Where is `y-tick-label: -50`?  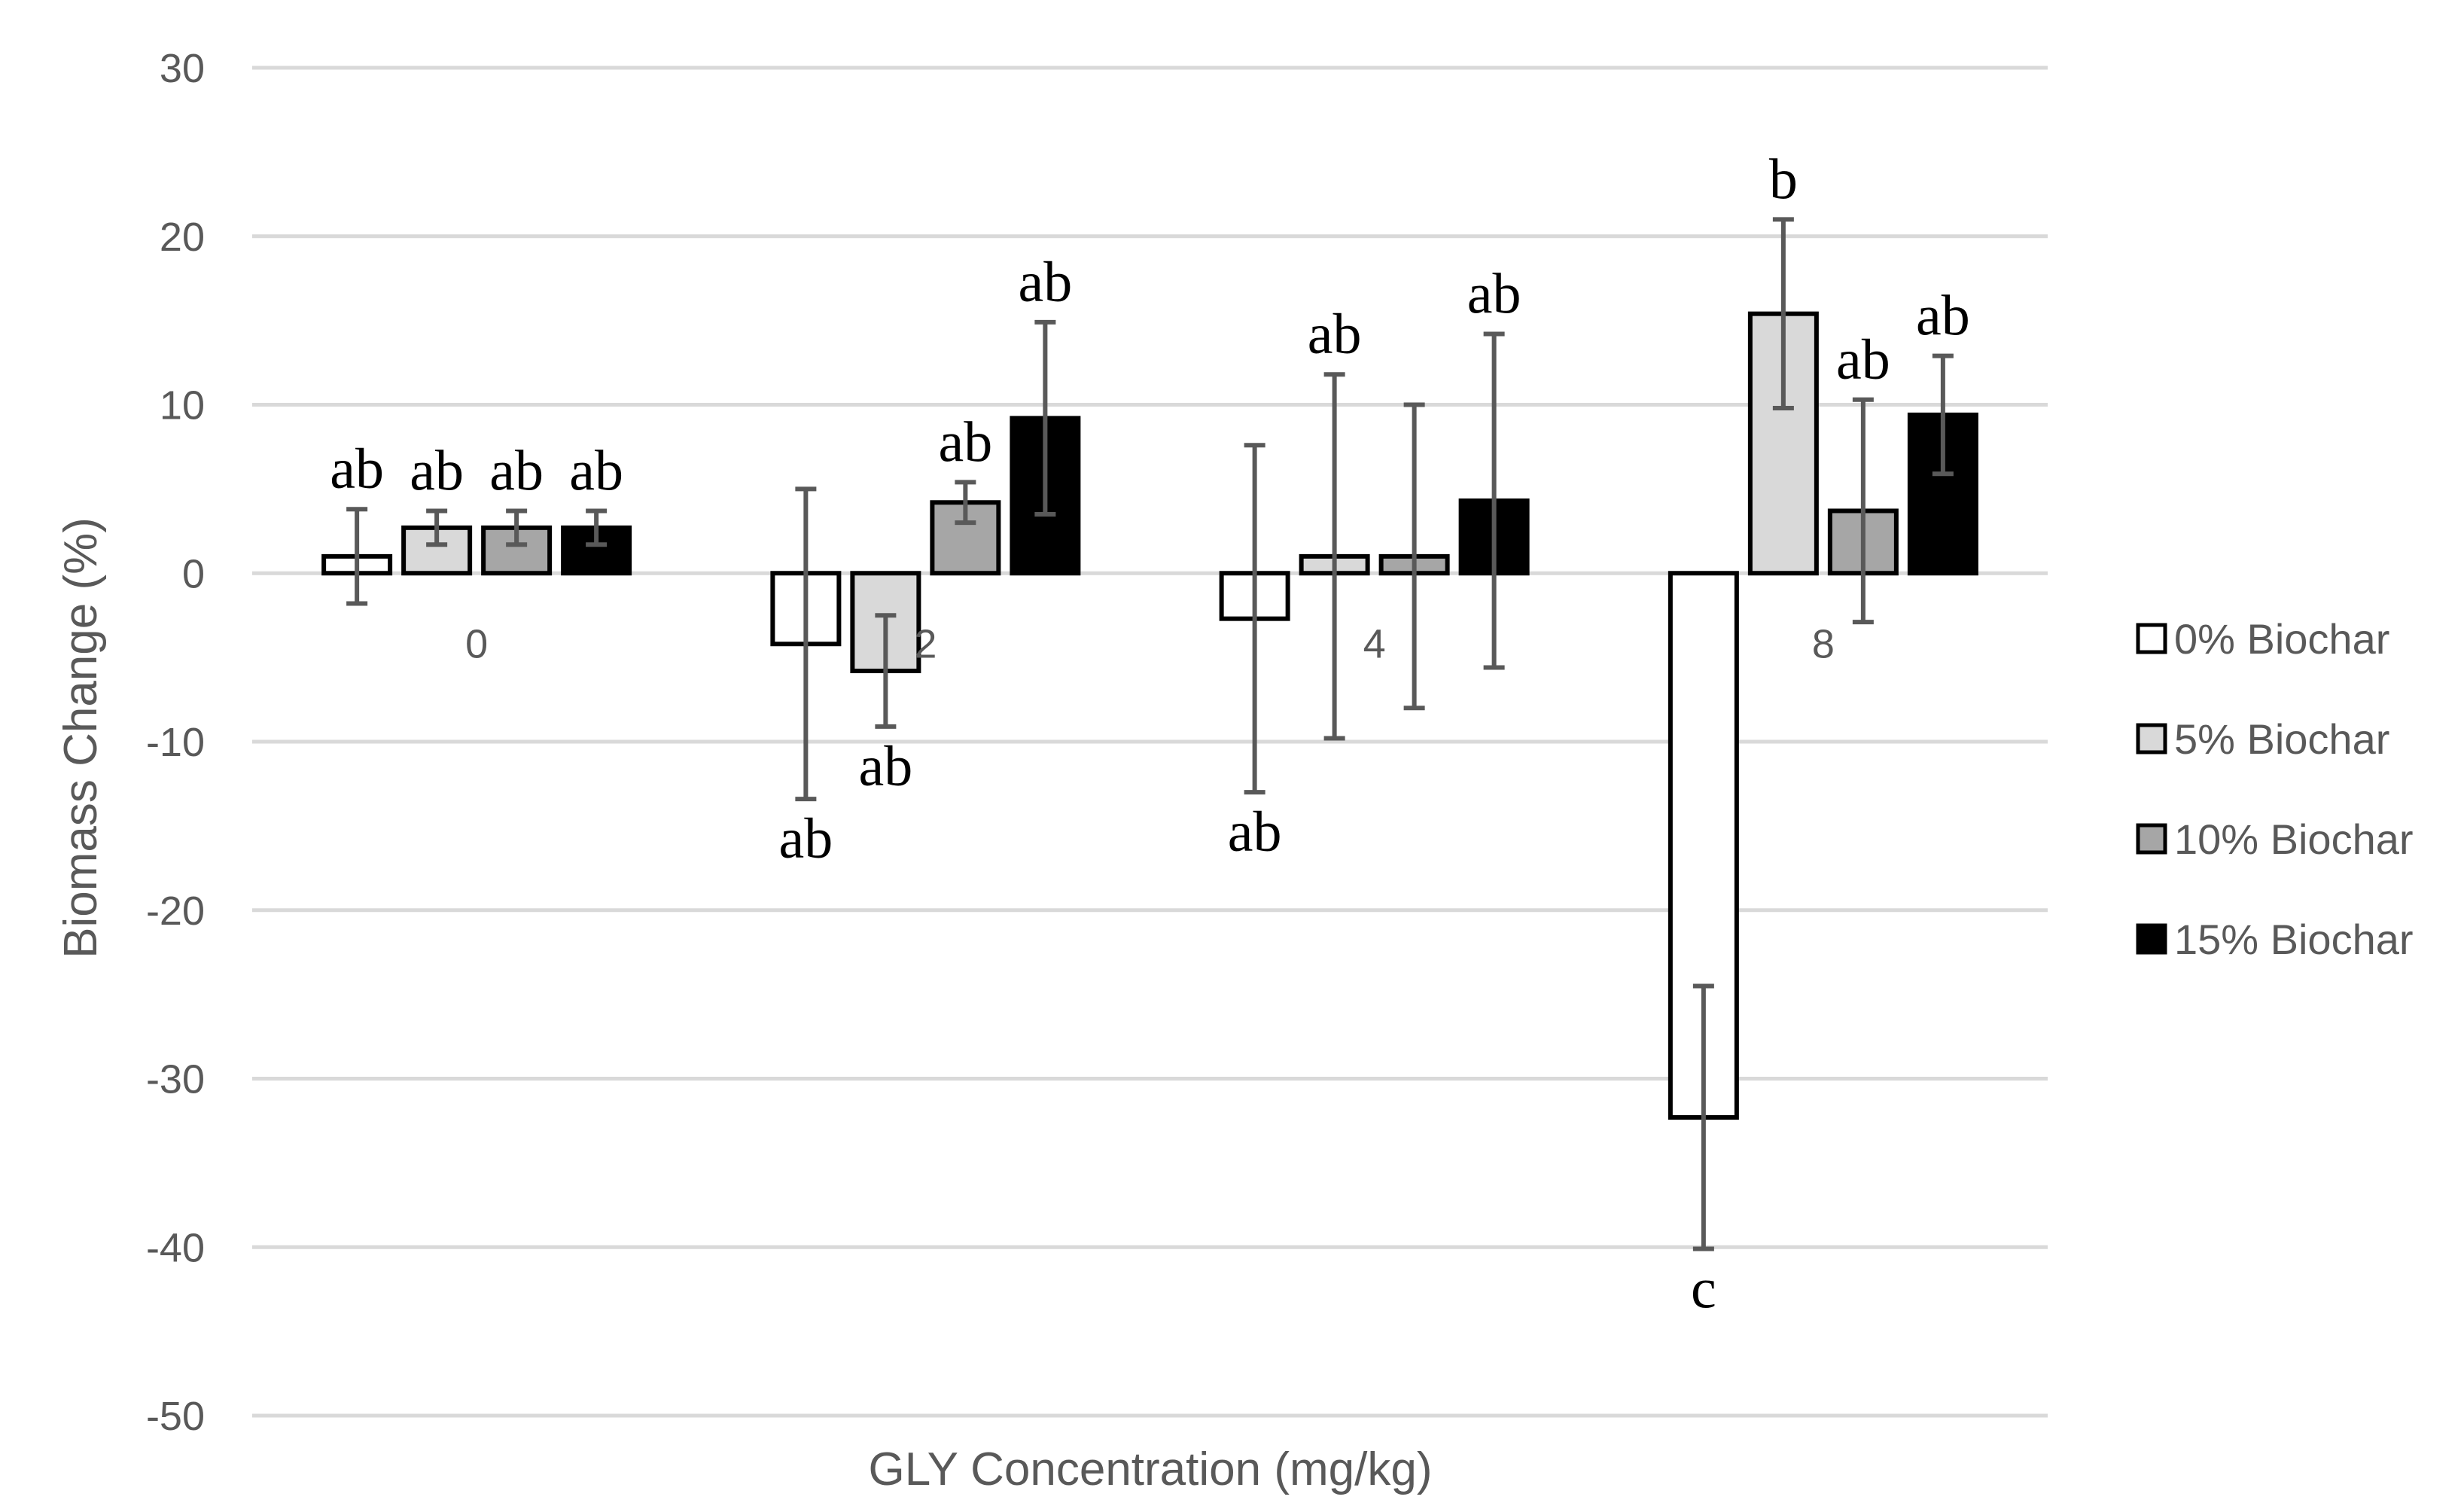 y-tick-label: -50 is located at coordinates (175, 1417).